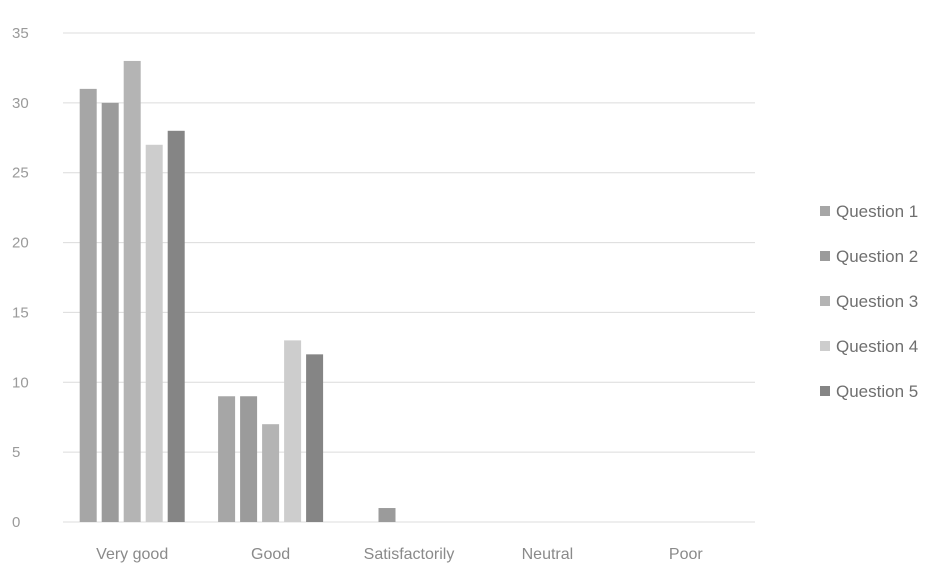 This screenshot has height=581, width=944. I want to click on y-tick-label: 35, so click(20, 33).